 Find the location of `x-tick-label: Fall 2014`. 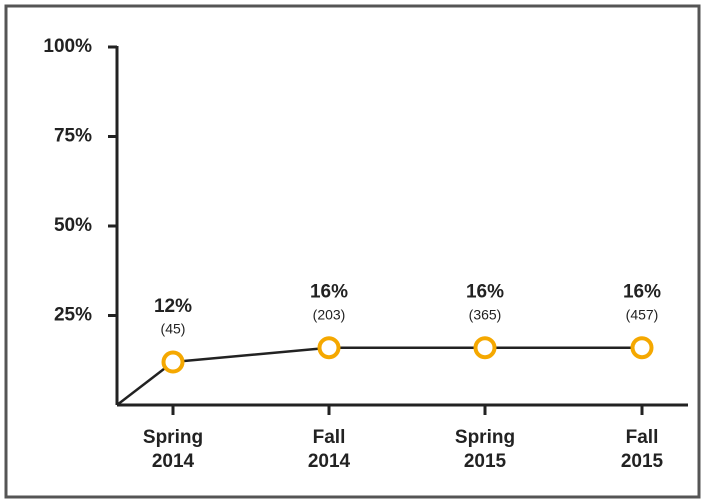

x-tick-label: Fall 2014 is located at coordinates (329, 449).